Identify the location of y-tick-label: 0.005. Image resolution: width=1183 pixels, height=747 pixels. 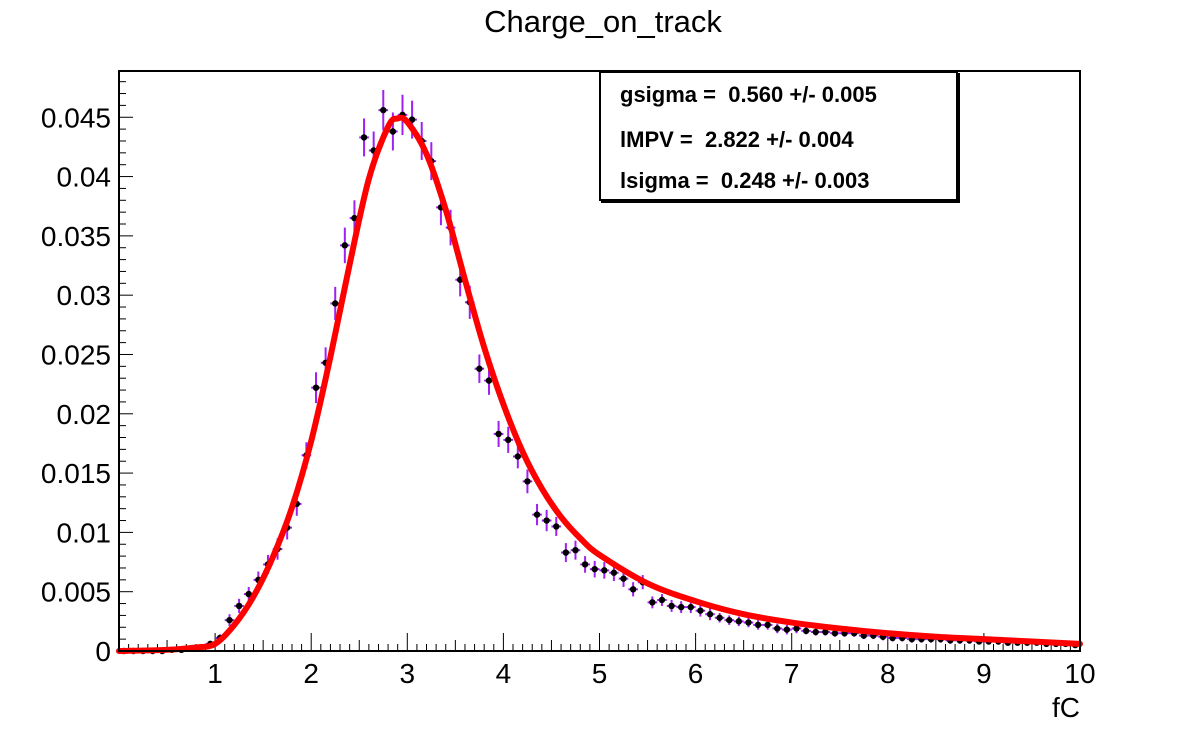
(76, 592).